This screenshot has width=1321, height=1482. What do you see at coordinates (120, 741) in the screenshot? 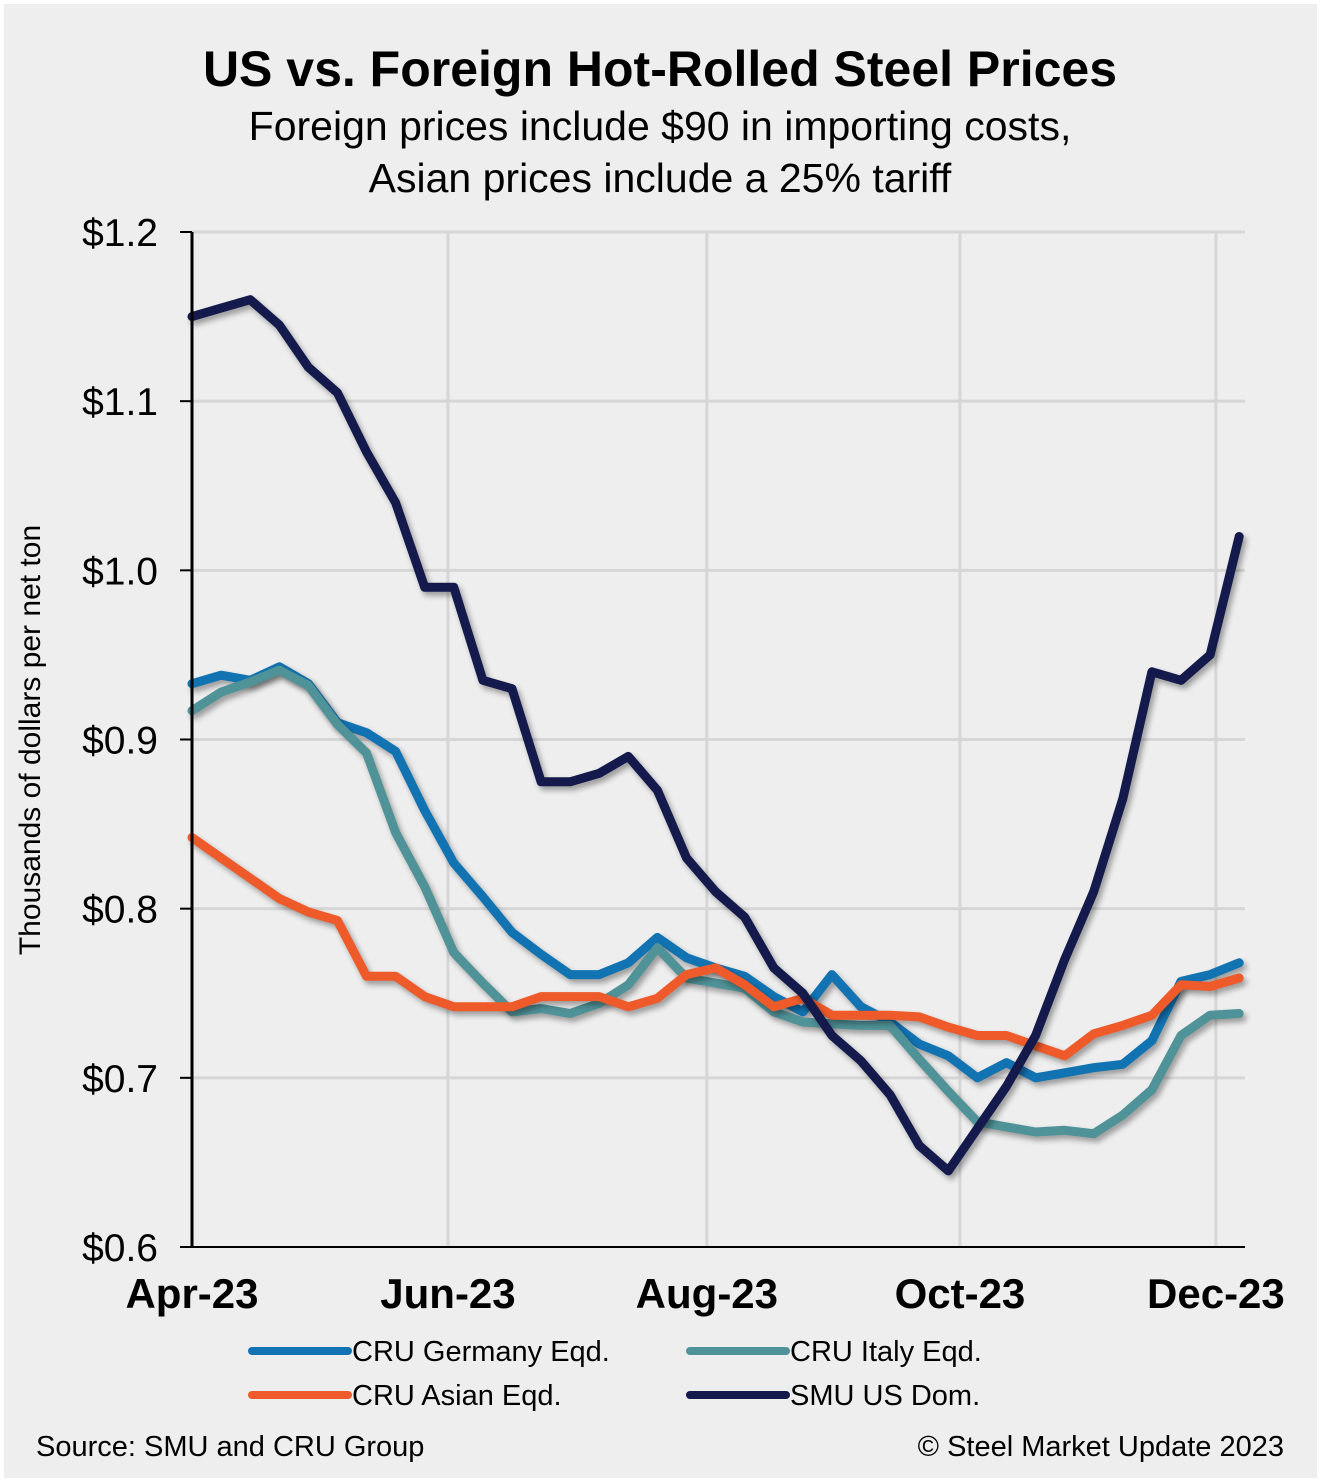
I see `y-tick-label: $0.9` at bounding box center [120, 741].